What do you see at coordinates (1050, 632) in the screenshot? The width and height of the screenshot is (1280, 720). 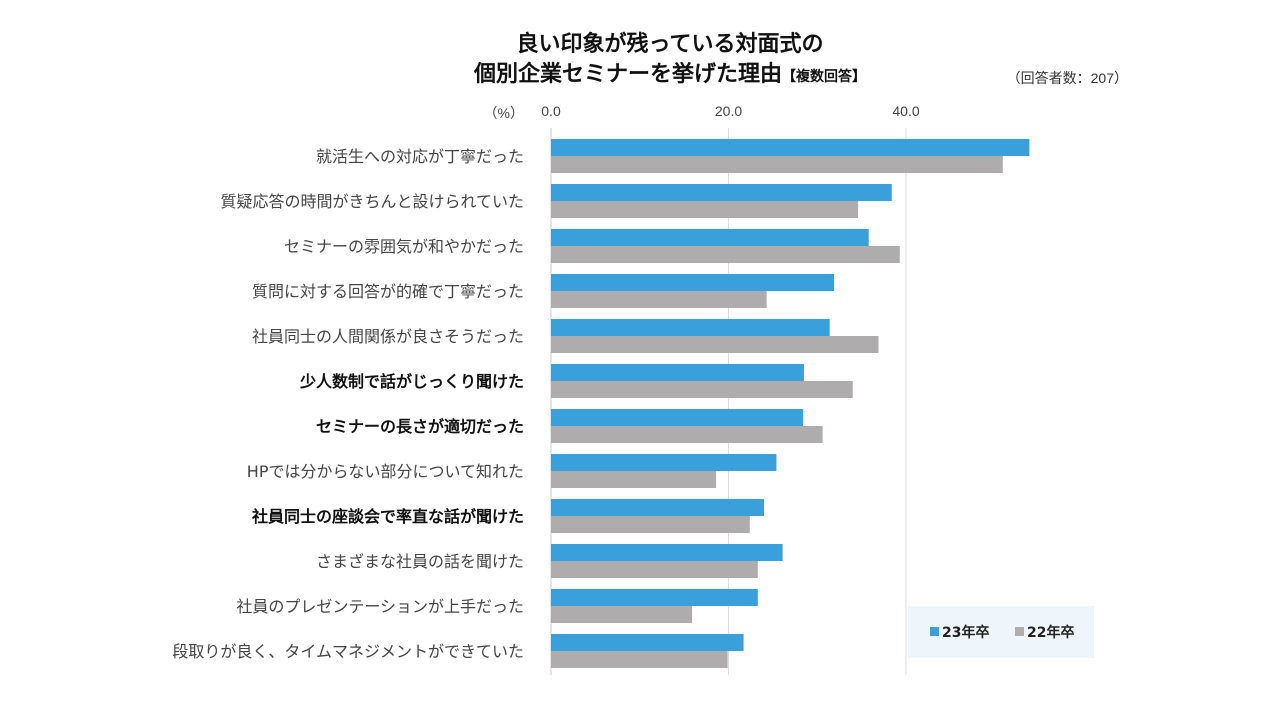 I see `legend-label: 22年卒` at bounding box center [1050, 632].